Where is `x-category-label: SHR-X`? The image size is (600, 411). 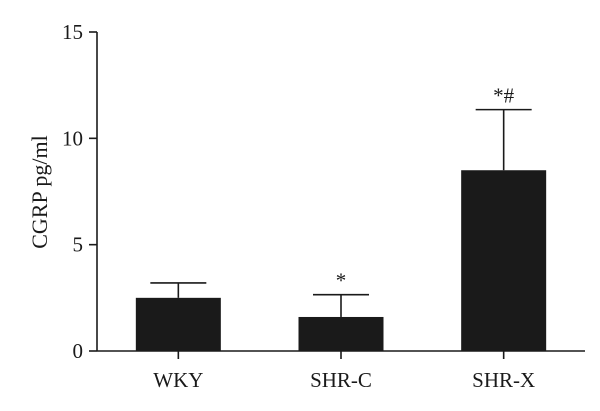 x-category-label: SHR-X is located at coordinates (503, 380).